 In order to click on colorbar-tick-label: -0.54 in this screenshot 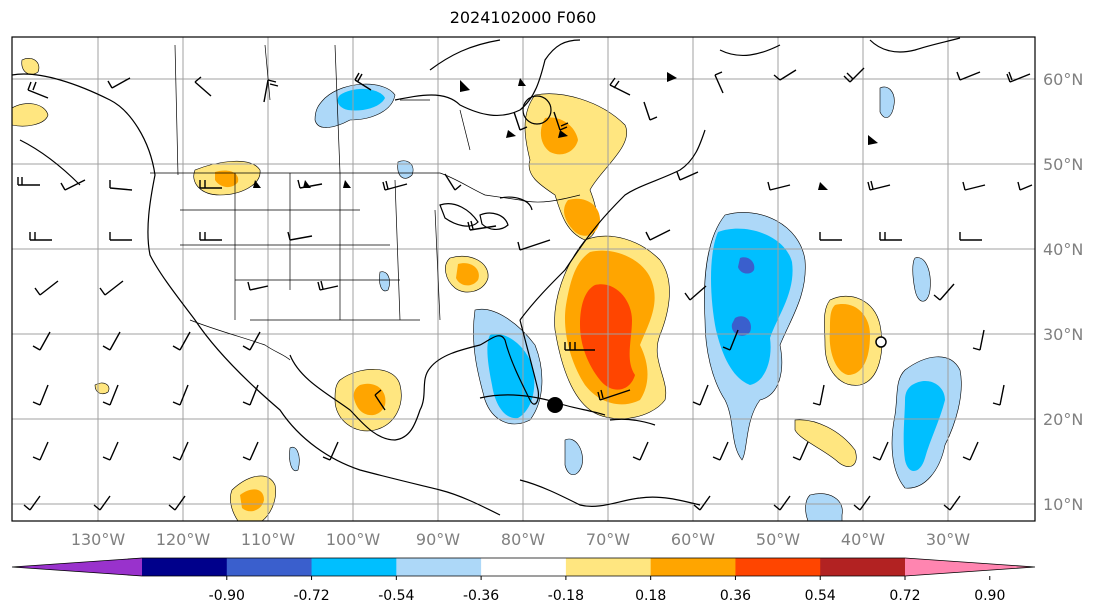, I will do `click(396, 596)`.